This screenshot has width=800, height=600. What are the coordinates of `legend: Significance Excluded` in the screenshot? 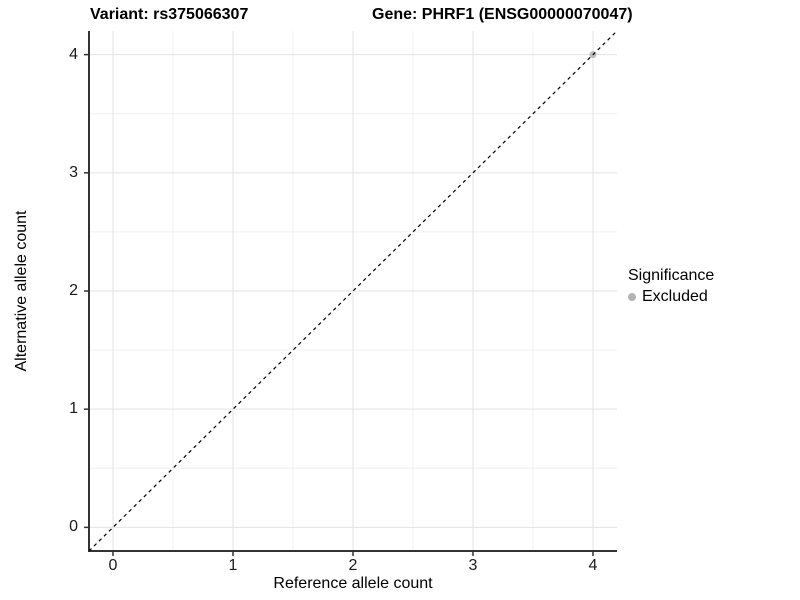 It's located at (671, 286).